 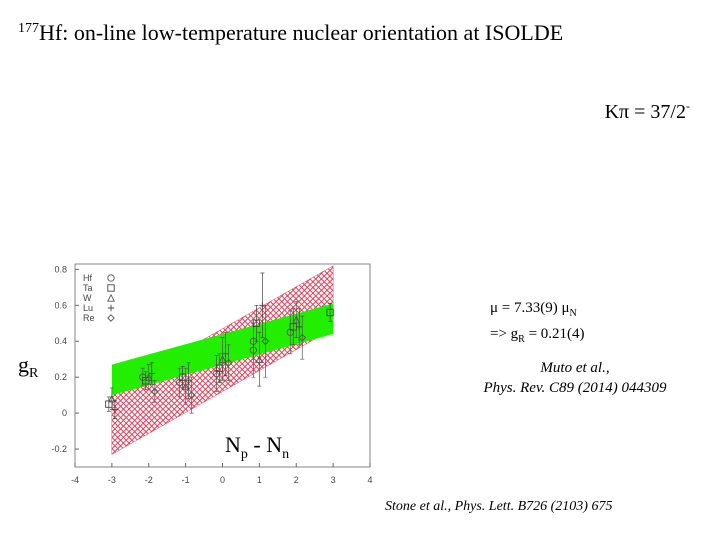 What do you see at coordinates (369, 480) in the screenshot?
I see `x-tick-label: 4` at bounding box center [369, 480].